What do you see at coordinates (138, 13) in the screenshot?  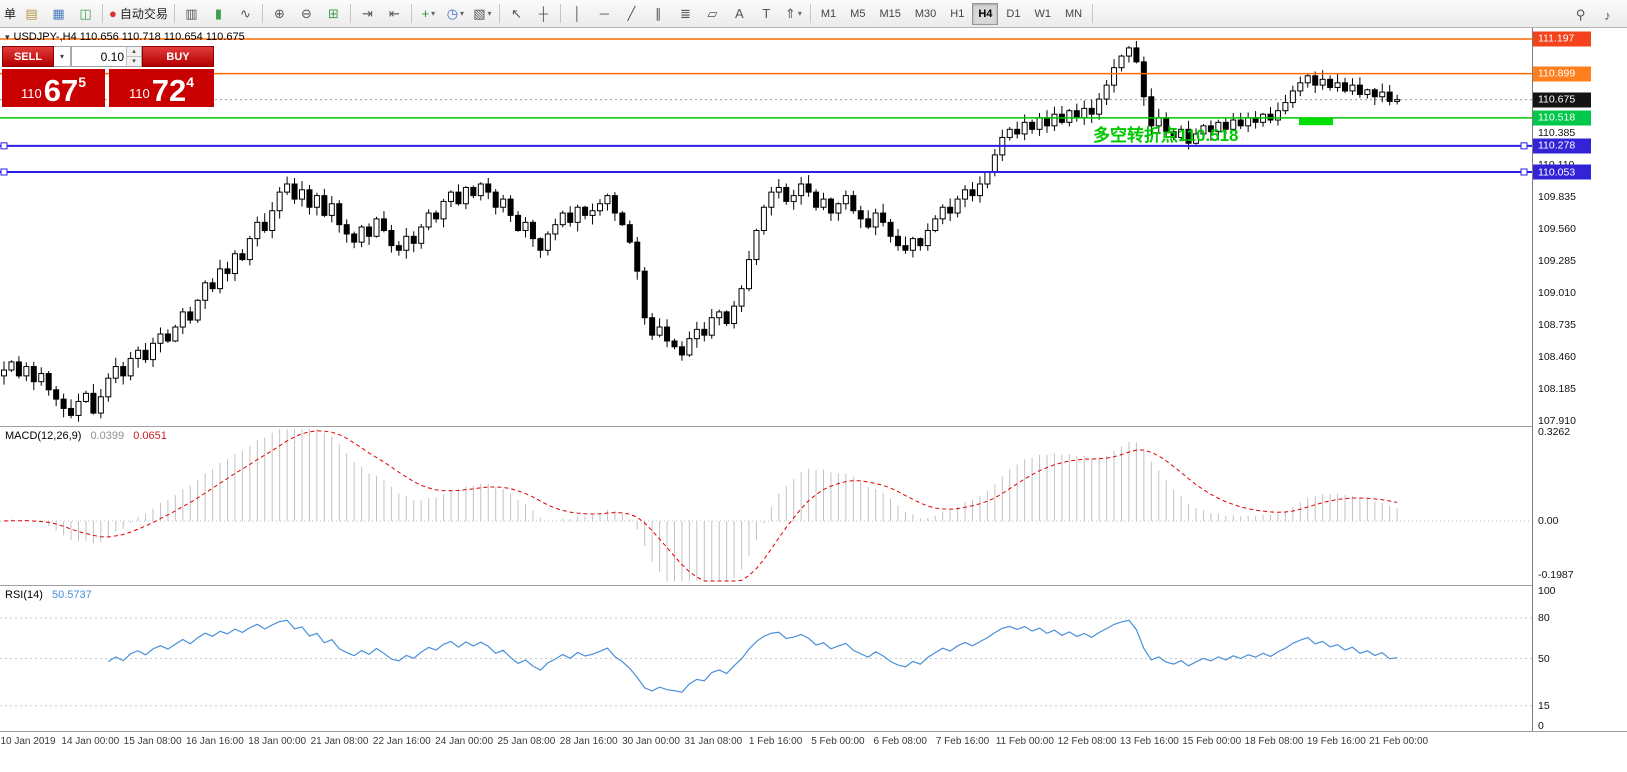 I see `auto-trading-button: ● 自动交易` at bounding box center [138, 13].